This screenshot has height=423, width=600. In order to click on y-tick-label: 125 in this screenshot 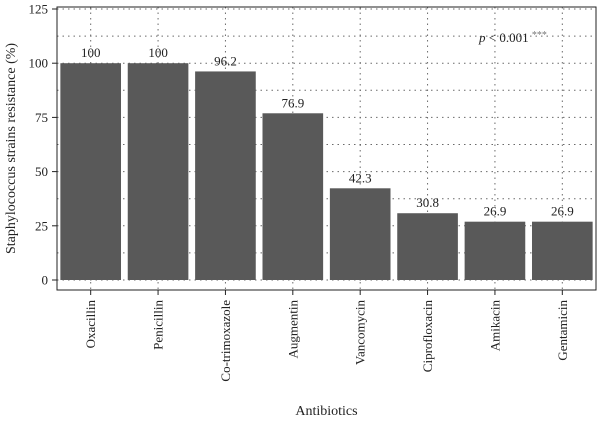, I will do `click(39, 9)`.